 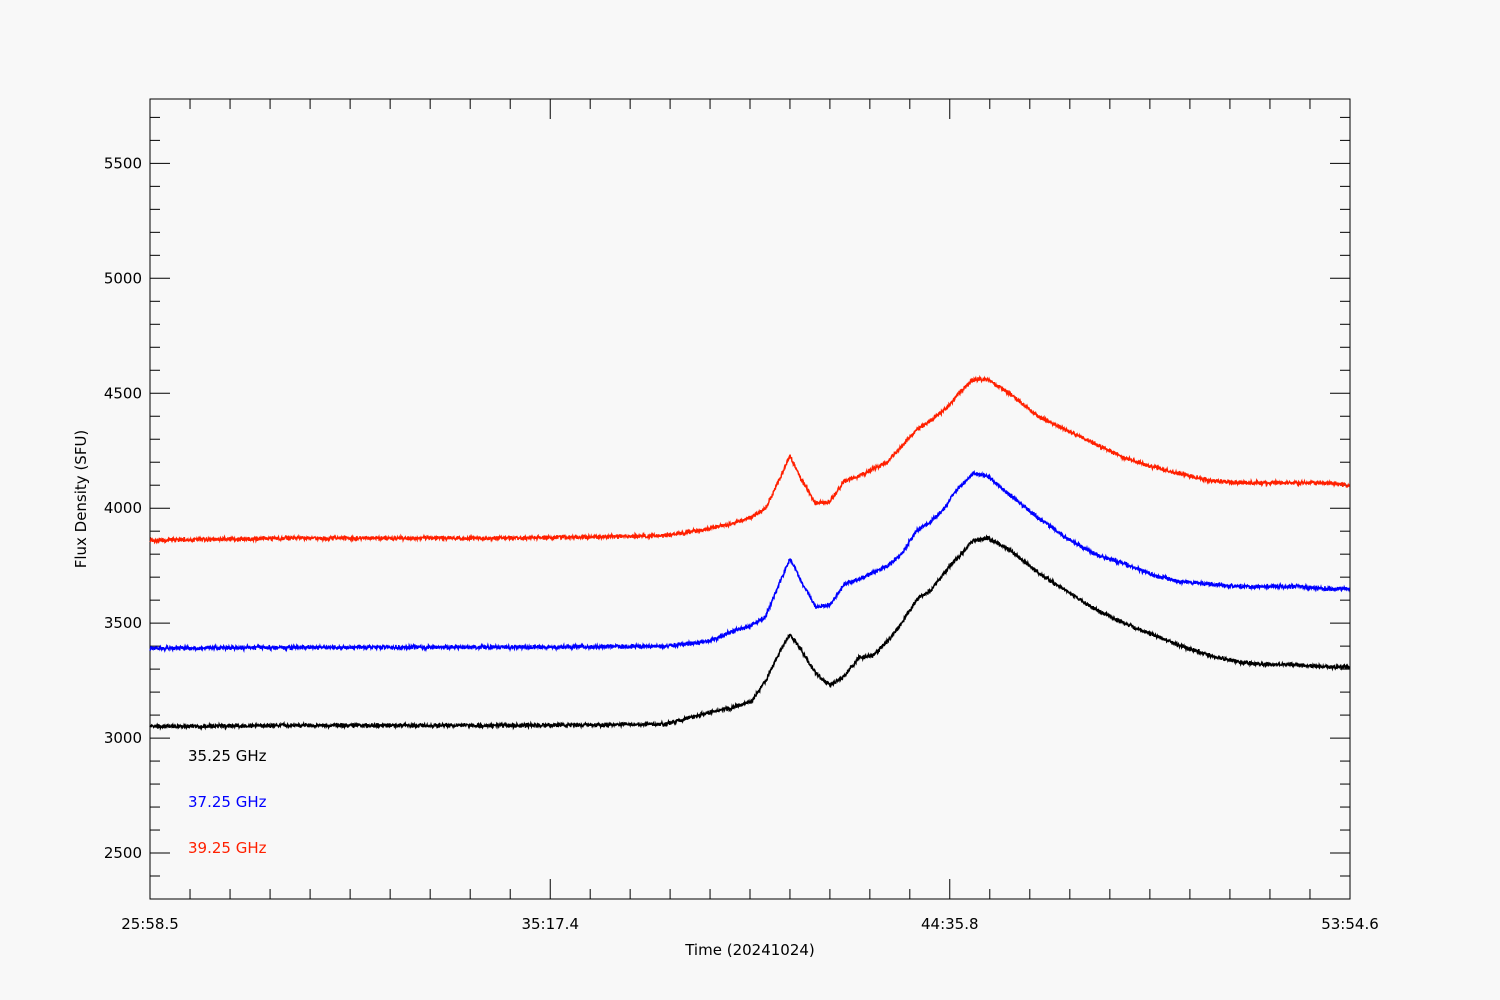 What do you see at coordinates (123, 393) in the screenshot?
I see `y-tick-label: 4500` at bounding box center [123, 393].